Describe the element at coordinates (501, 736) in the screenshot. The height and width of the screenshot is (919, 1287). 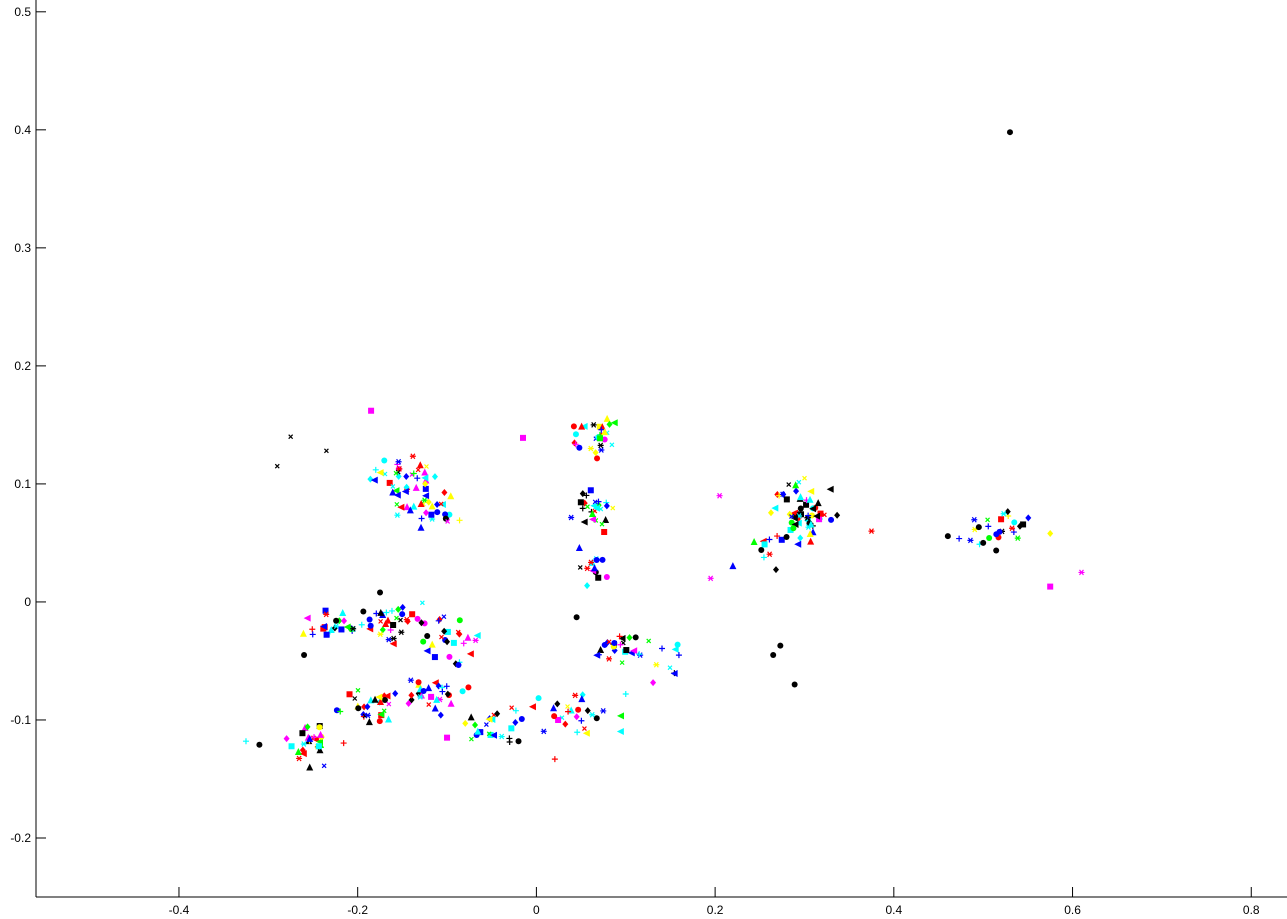
I see `data-point-cyan-star` at that location.